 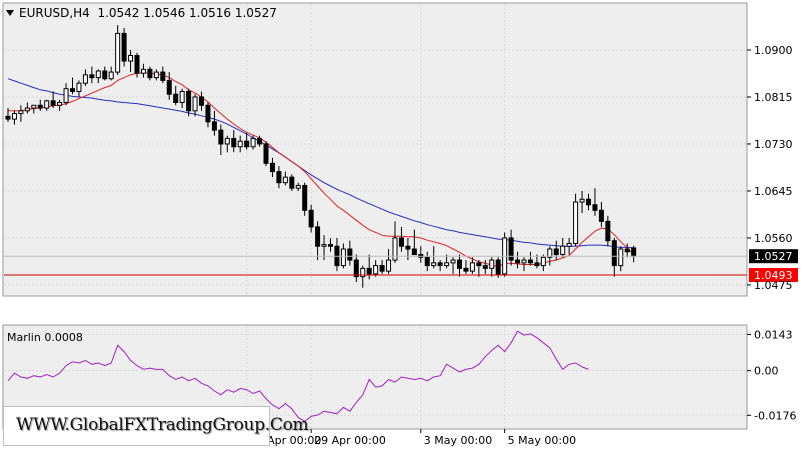 What do you see at coordinates (773, 144) in the screenshot?
I see `price-tick-label: 1.0730` at bounding box center [773, 144].